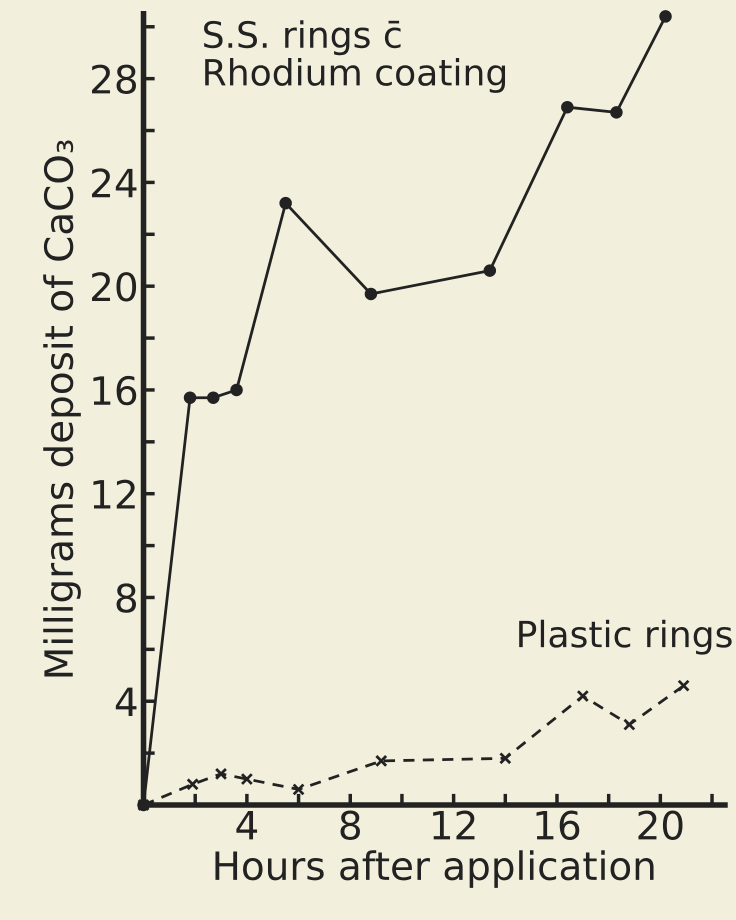 Image resolution: width=736 pixels, height=920 pixels. Describe the element at coordinates (355, 56) in the screenshot. I see `series-label: S.S. rings c̄ Rhodium coating` at that location.